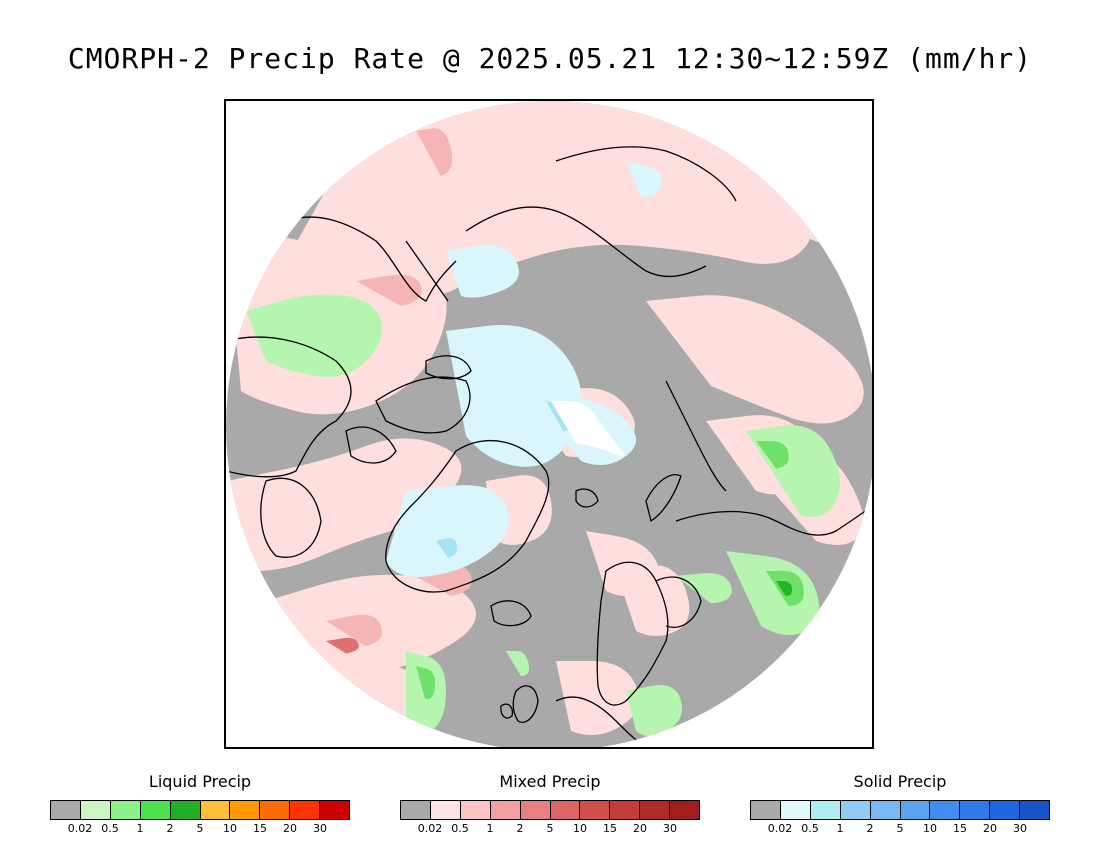  I want to click on greenland-coastline, so click(467, 516).